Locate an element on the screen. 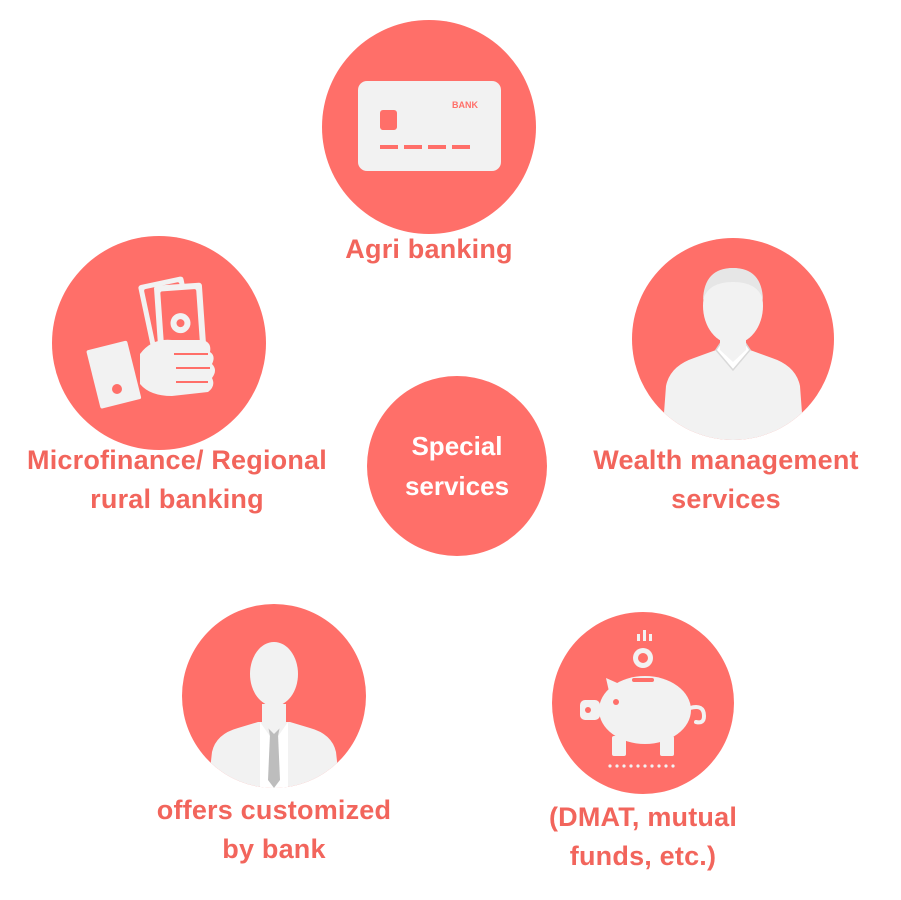  dmat-mutual-funds-circle is located at coordinates (643, 703).